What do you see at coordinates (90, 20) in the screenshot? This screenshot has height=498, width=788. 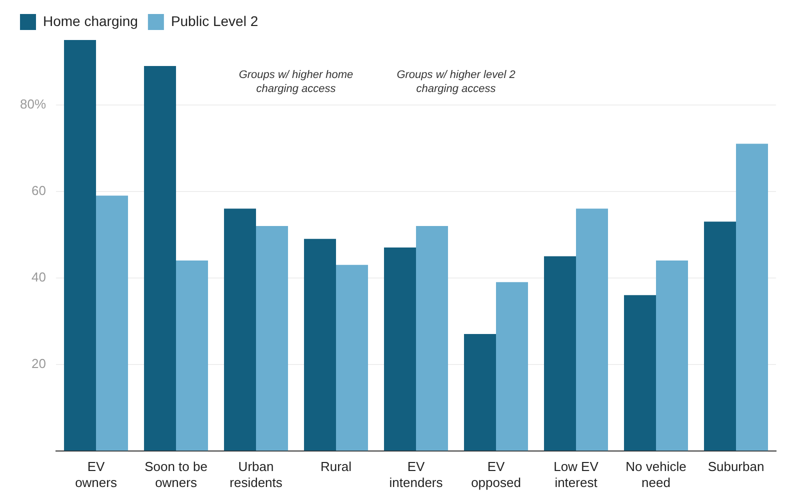 I see `legend-label: Home charging` at bounding box center [90, 20].